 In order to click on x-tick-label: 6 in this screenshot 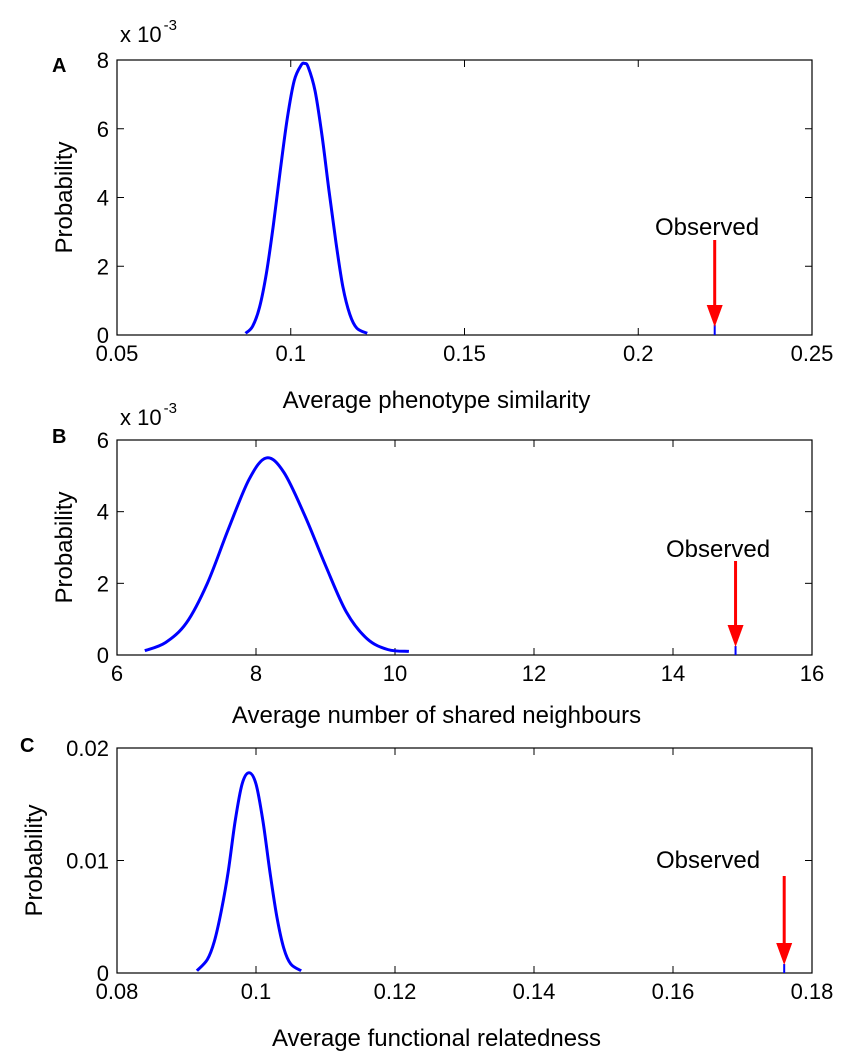, I will do `click(117, 673)`.